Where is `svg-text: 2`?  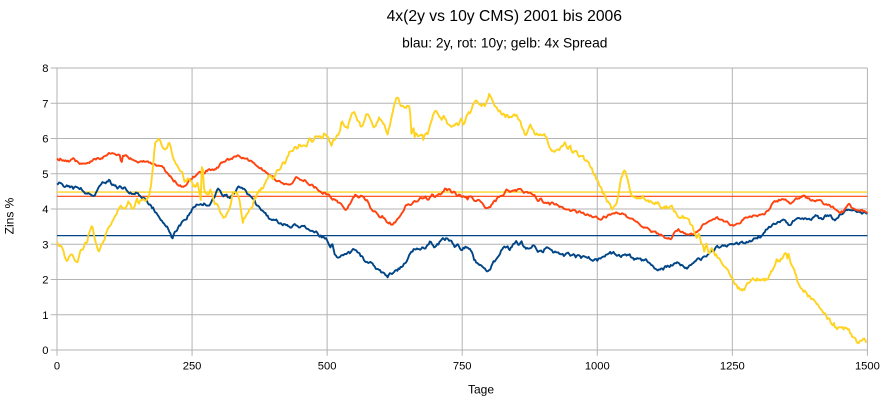
svg-text: 2 is located at coordinates (45, 281).